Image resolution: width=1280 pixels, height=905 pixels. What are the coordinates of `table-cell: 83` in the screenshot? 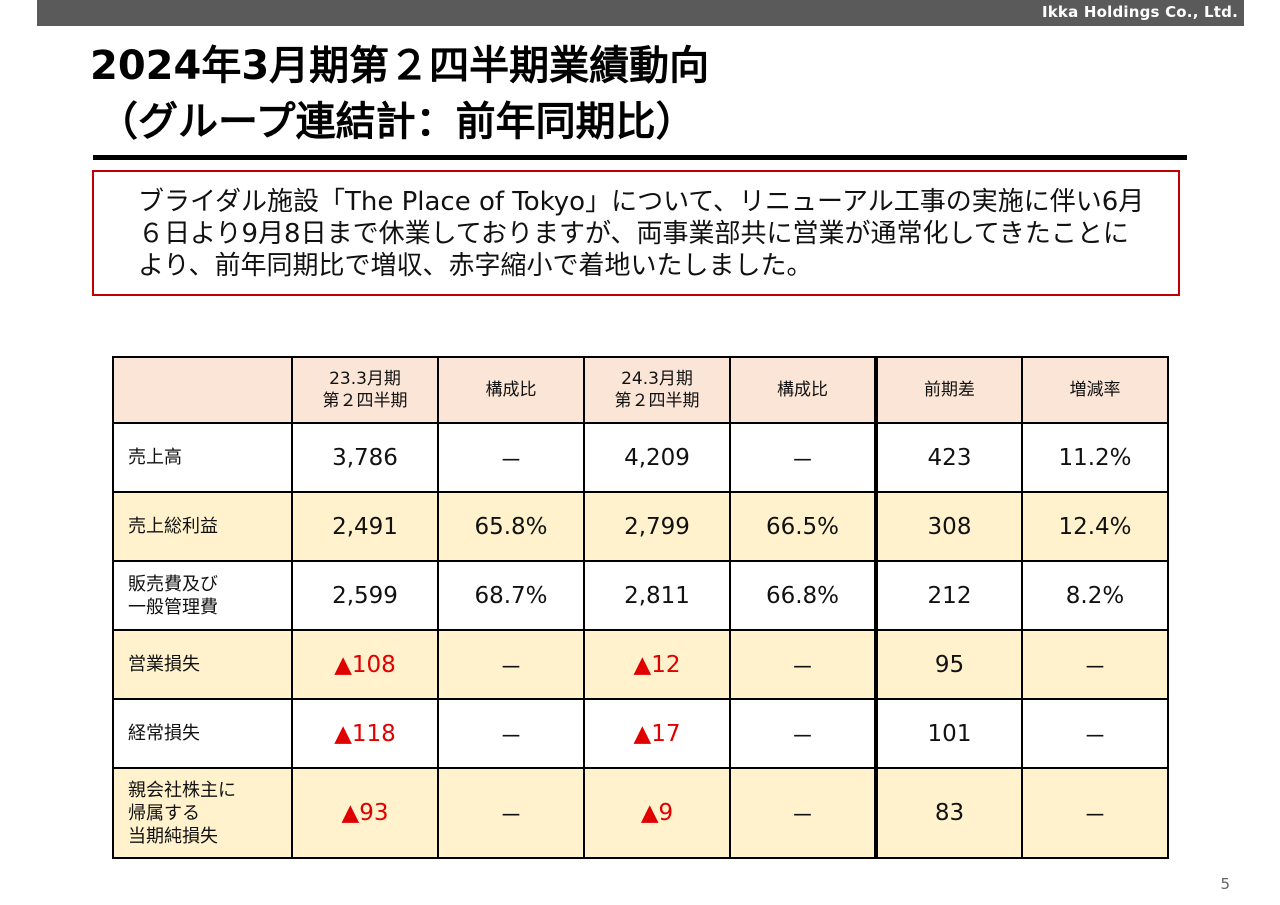 It's located at (948, 813).